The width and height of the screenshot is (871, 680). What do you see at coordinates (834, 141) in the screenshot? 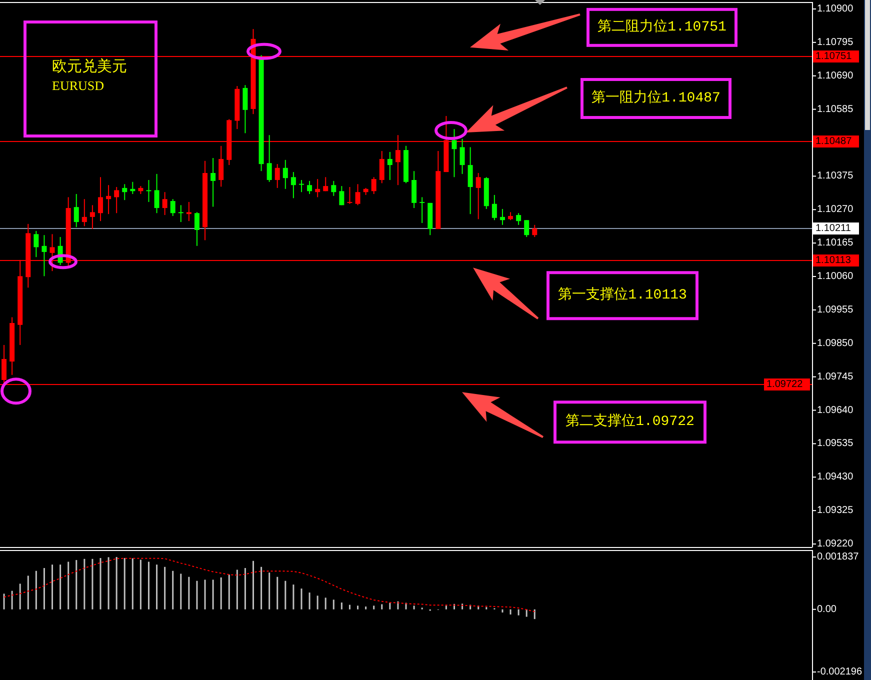
I see `ref-line-label: 1.10487` at bounding box center [834, 141].